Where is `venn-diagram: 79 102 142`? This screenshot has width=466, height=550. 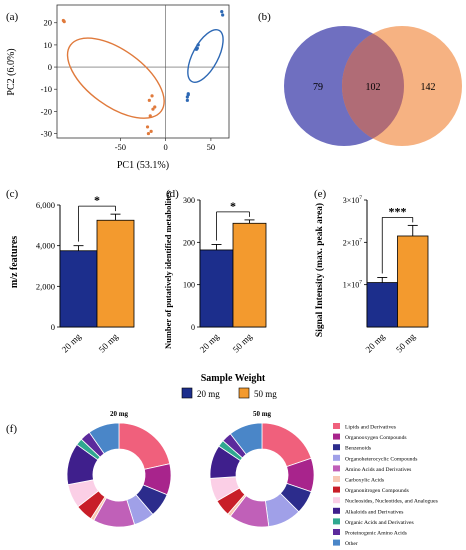 venn-diagram: 79 102 142 is located at coordinates (373, 86).